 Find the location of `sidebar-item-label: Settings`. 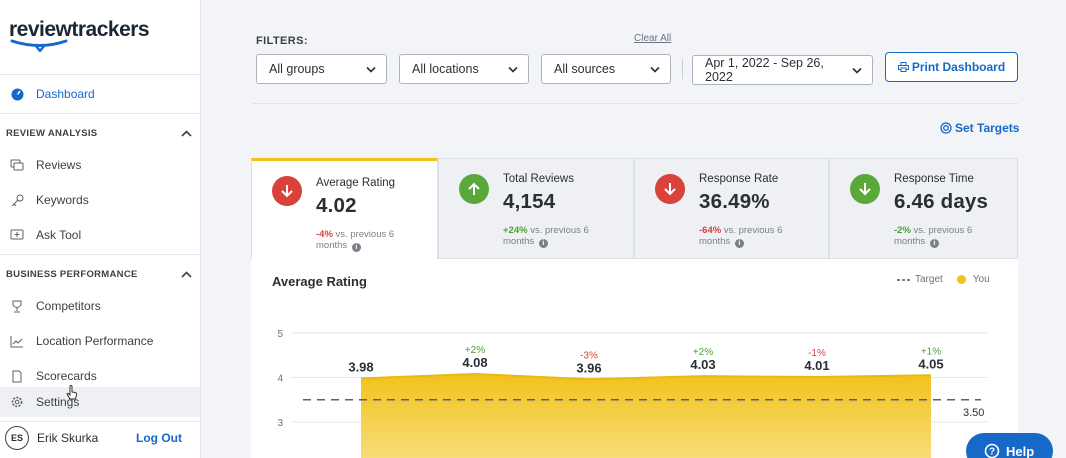

sidebar-item-label: Settings is located at coordinates (58, 402).